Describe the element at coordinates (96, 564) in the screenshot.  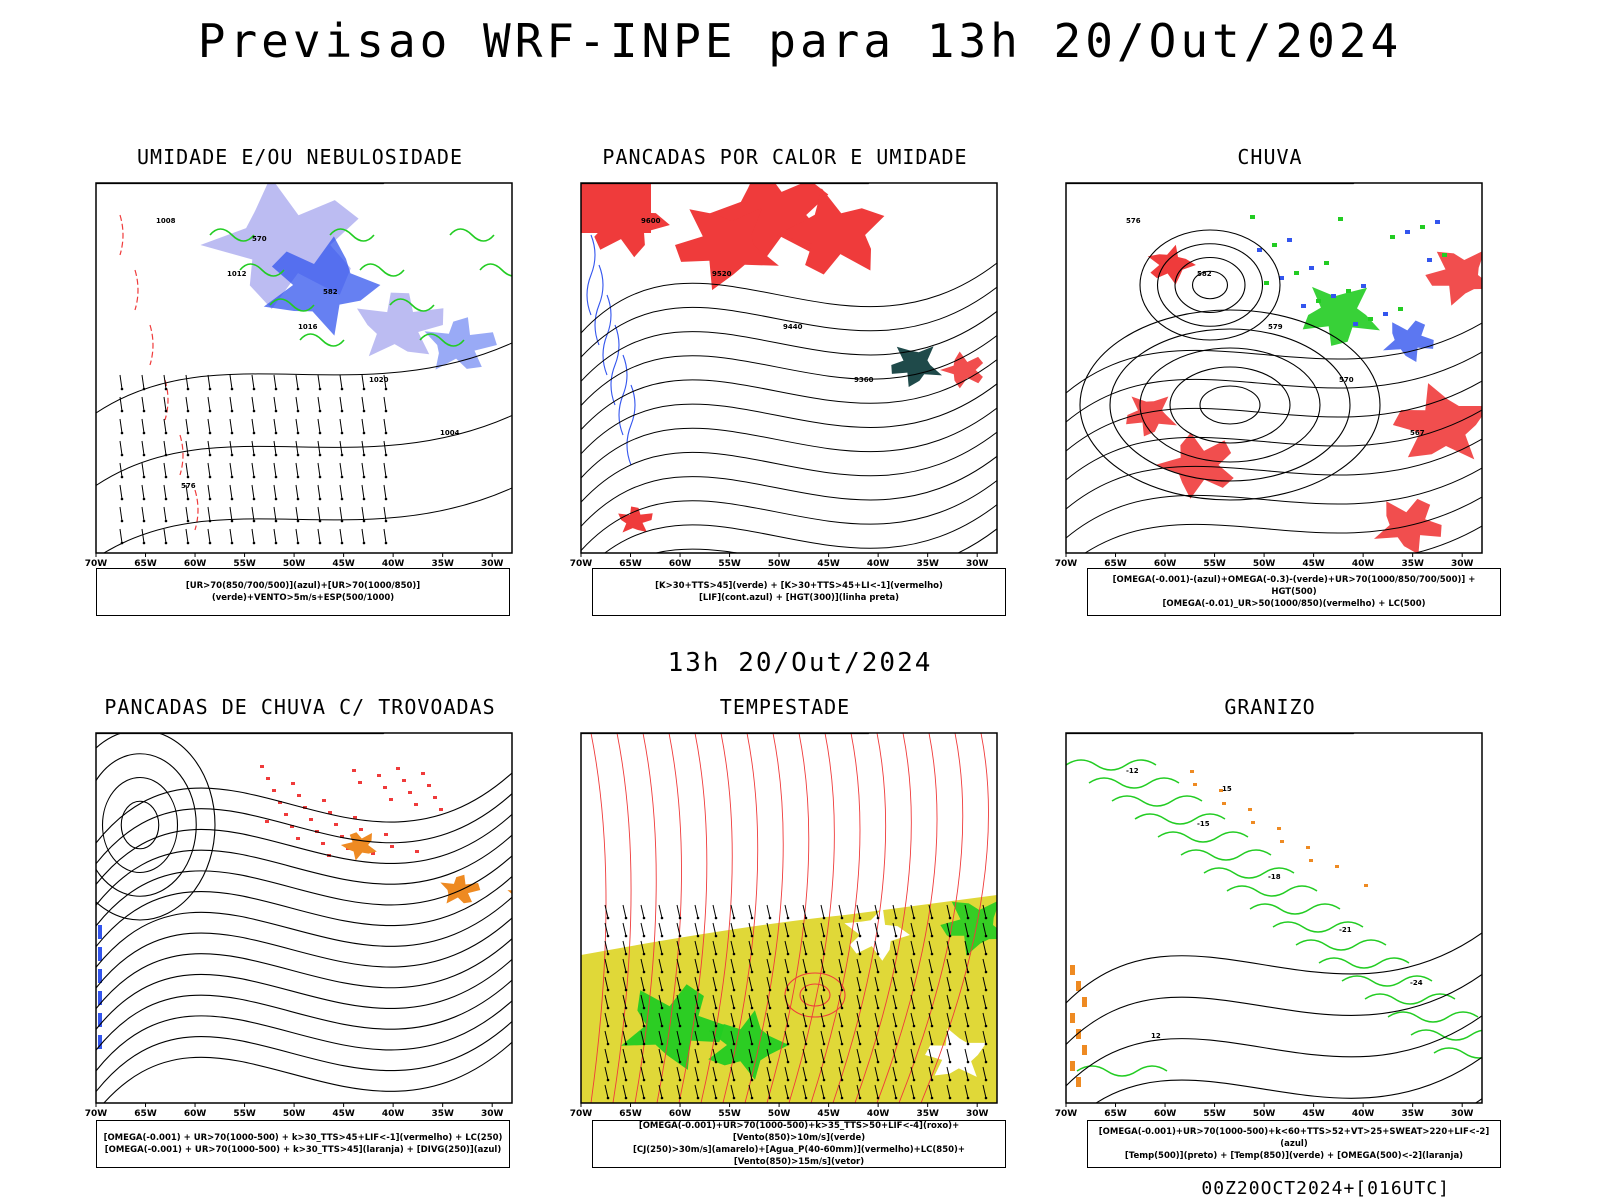
I see `lon-label: 70W` at that location.